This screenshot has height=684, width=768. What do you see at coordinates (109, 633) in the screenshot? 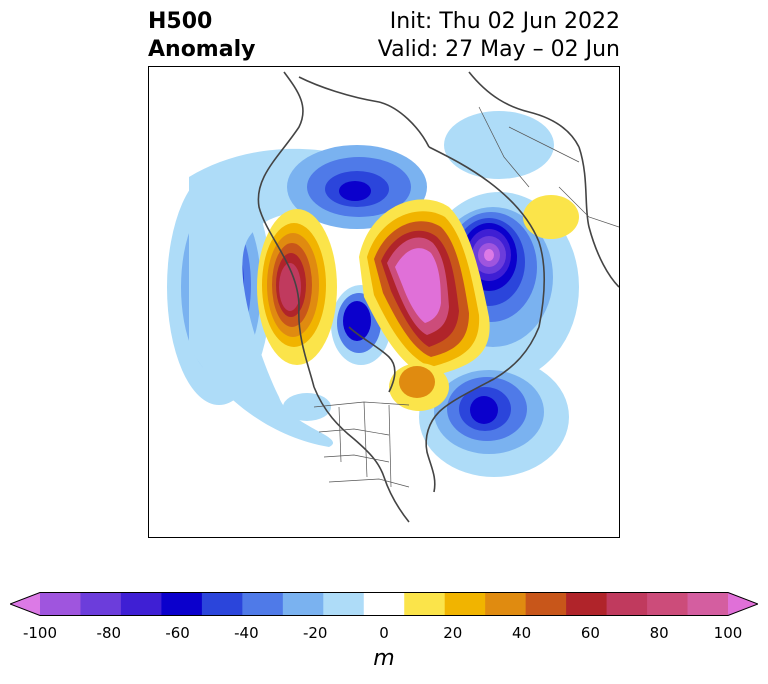
I see `colorbar-tick-label: -80` at bounding box center [109, 633].